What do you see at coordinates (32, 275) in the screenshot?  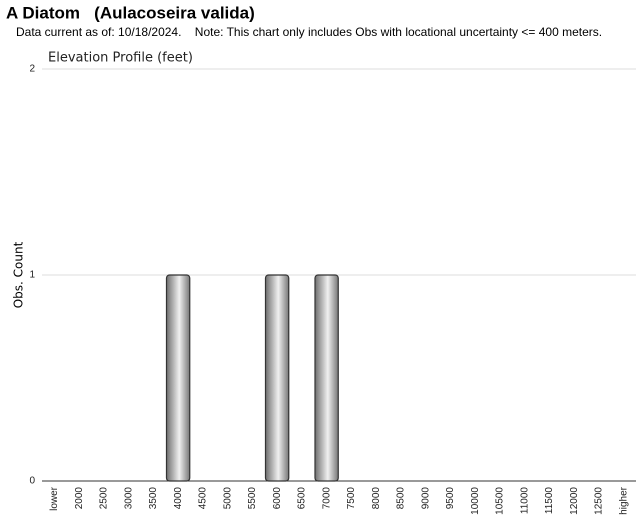 I see `y-tick-label: 1` at bounding box center [32, 275].